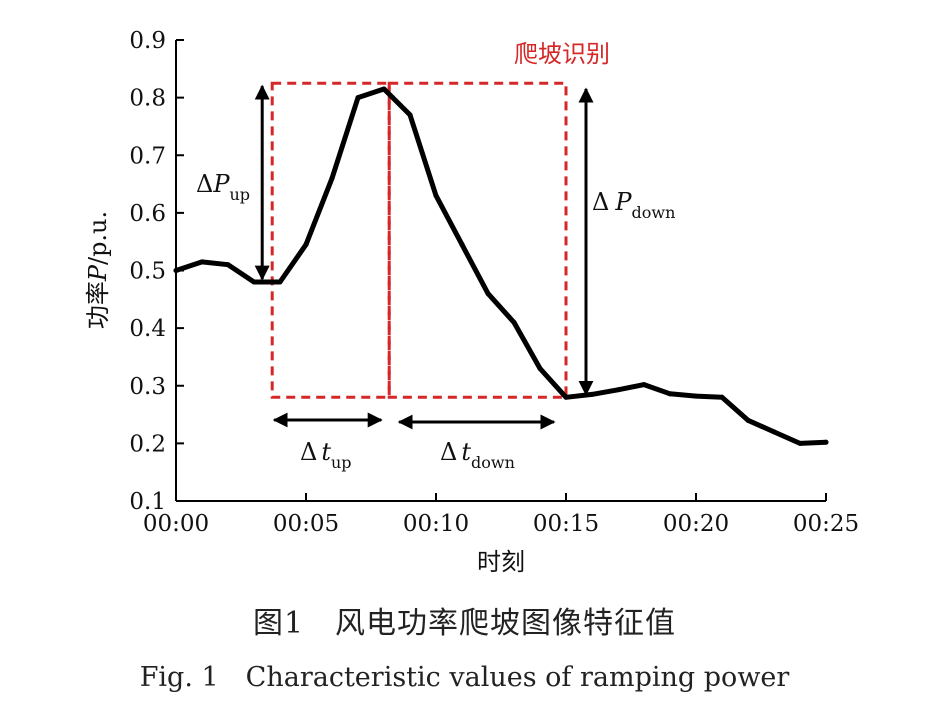 This screenshot has height=724, width=929. What do you see at coordinates (147, 214) in the screenshot?
I see `y-tick-label: 0.6` at bounding box center [147, 214].